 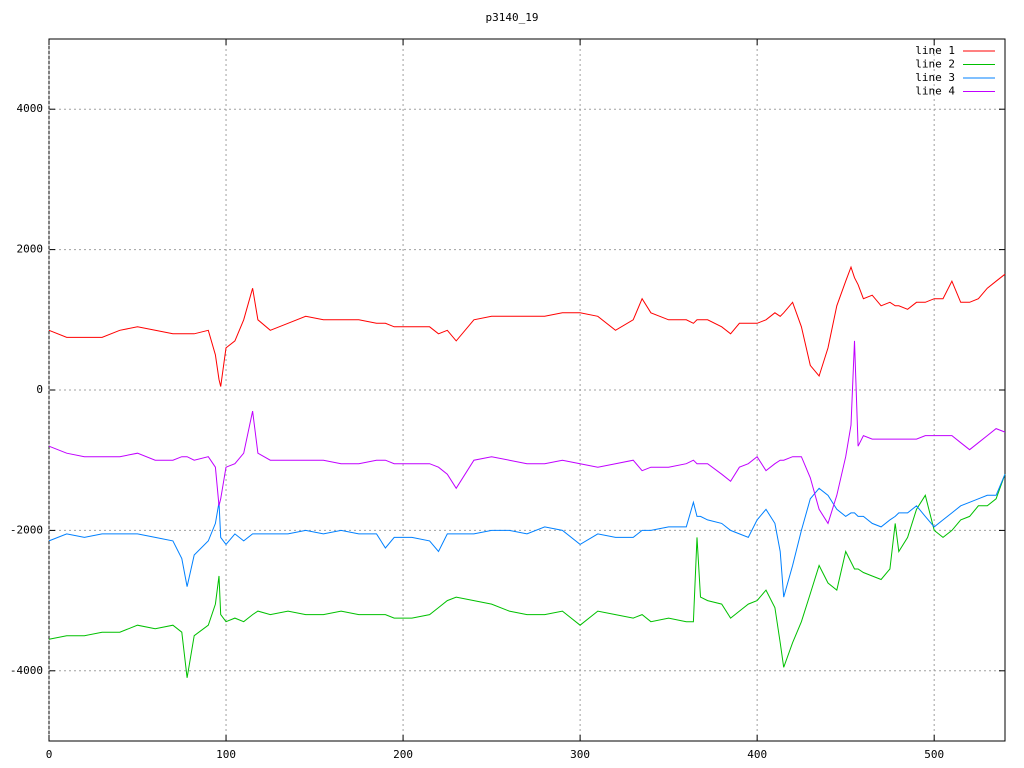 I want to click on chart-title: p3140_19, so click(x=512, y=17).